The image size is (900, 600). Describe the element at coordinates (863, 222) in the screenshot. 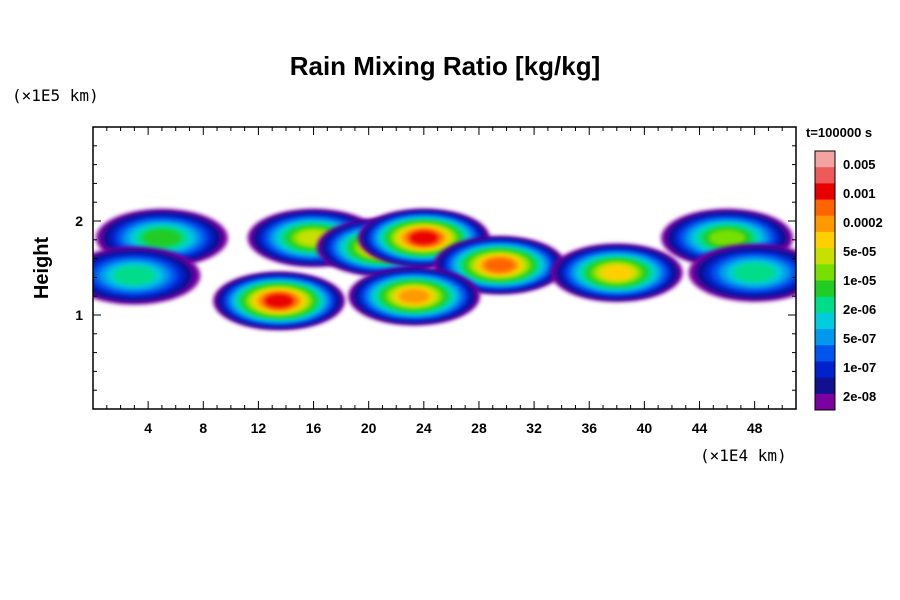

I see `colorbar-label: 0.0002` at that location.